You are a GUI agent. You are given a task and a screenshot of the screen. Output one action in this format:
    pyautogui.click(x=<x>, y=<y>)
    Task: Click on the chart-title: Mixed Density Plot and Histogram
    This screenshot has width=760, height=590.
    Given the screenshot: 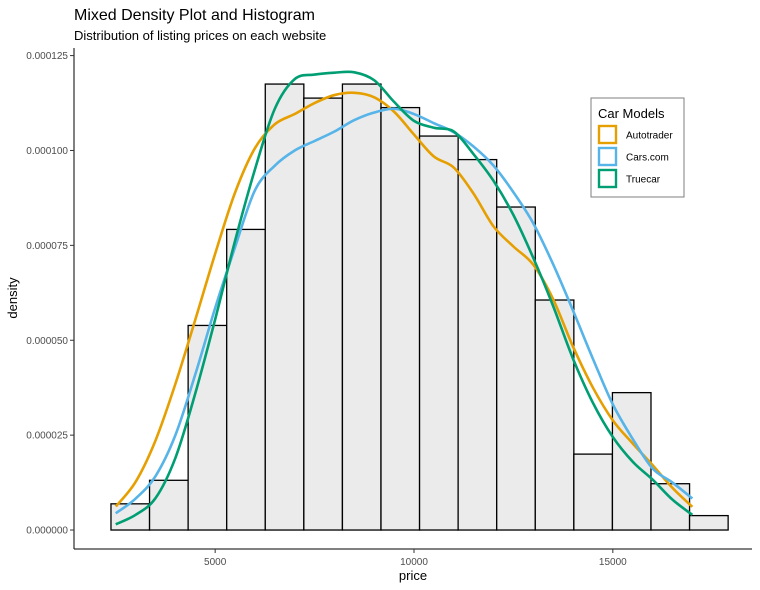 What is the action you would take?
    pyautogui.click(x=194, y=15)
    